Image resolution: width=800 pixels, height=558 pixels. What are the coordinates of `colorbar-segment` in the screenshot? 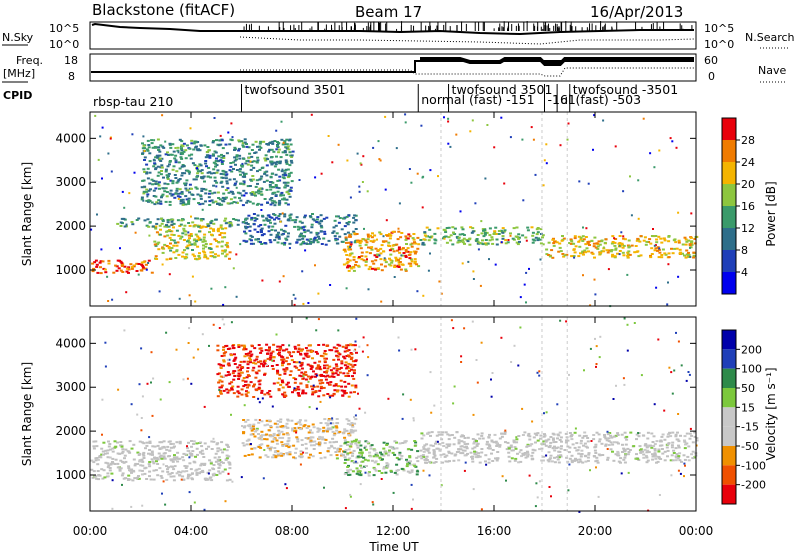 It's located at (729, 340).